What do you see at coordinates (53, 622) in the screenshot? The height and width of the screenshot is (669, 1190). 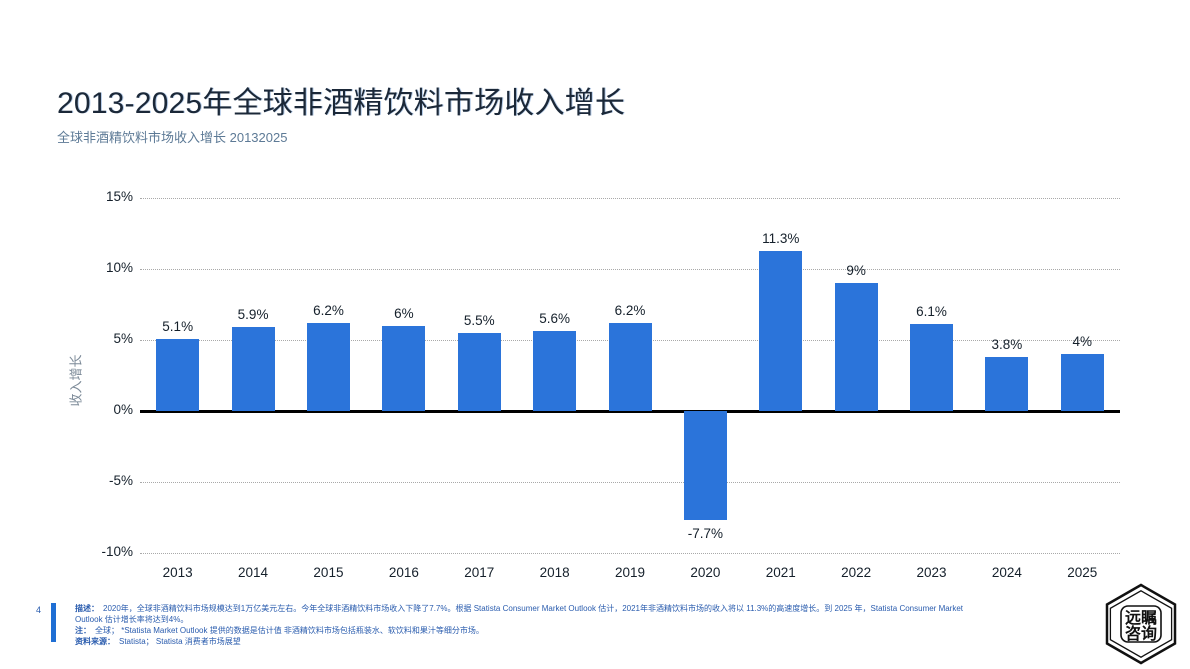 I see `accent-bar` at bounding box center [53, 622].